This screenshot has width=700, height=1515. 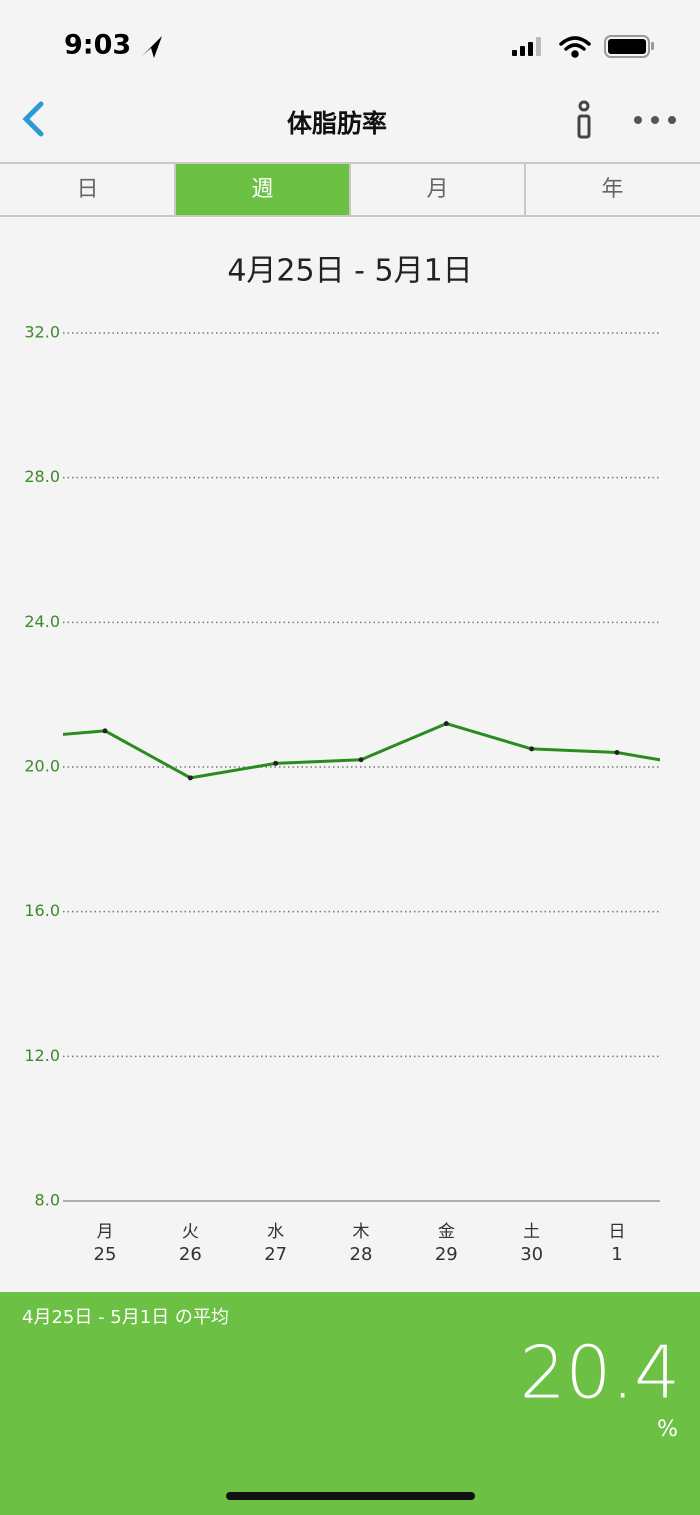 What do you see at coordinates (350, 1403) in the screenshot?
I see `summary-panel` at bounding box center [350, 1403].